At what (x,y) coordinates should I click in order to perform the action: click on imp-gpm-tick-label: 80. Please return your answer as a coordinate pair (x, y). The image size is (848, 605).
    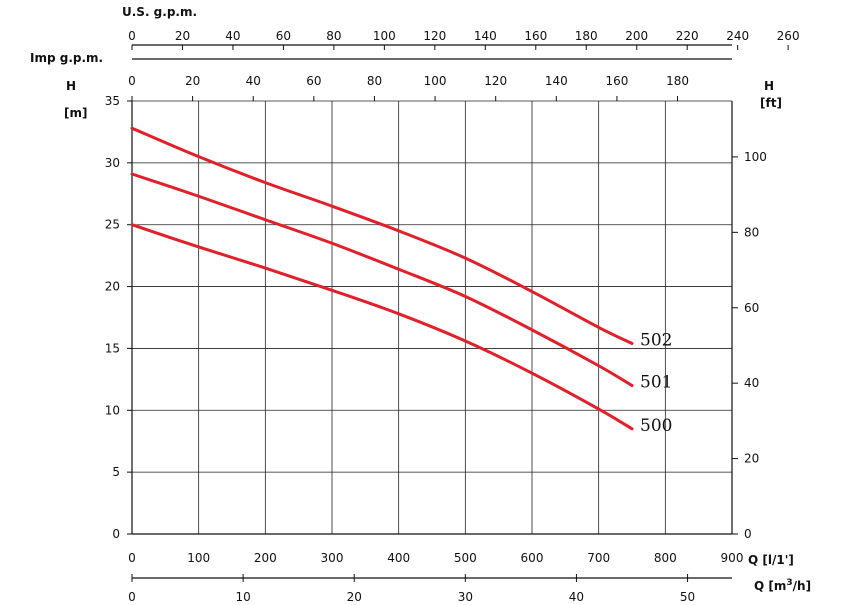
    Looking at the image, I should click on (374, 81).